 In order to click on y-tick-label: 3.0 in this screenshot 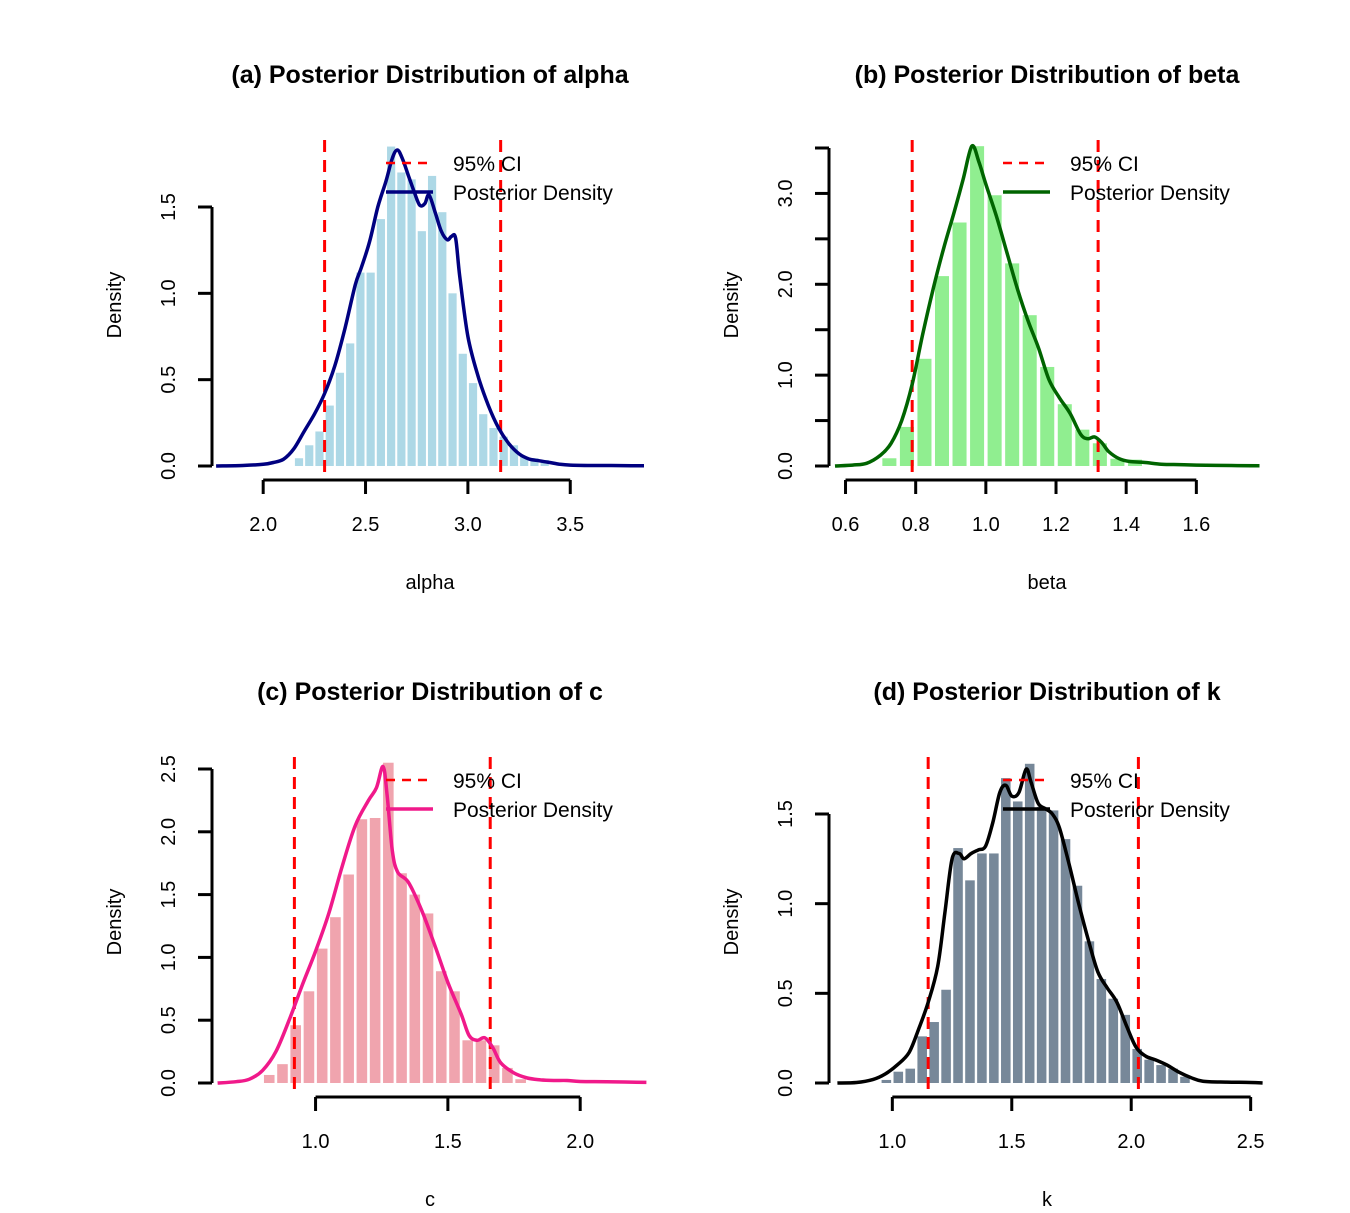, I will do `click(786, 194)`.